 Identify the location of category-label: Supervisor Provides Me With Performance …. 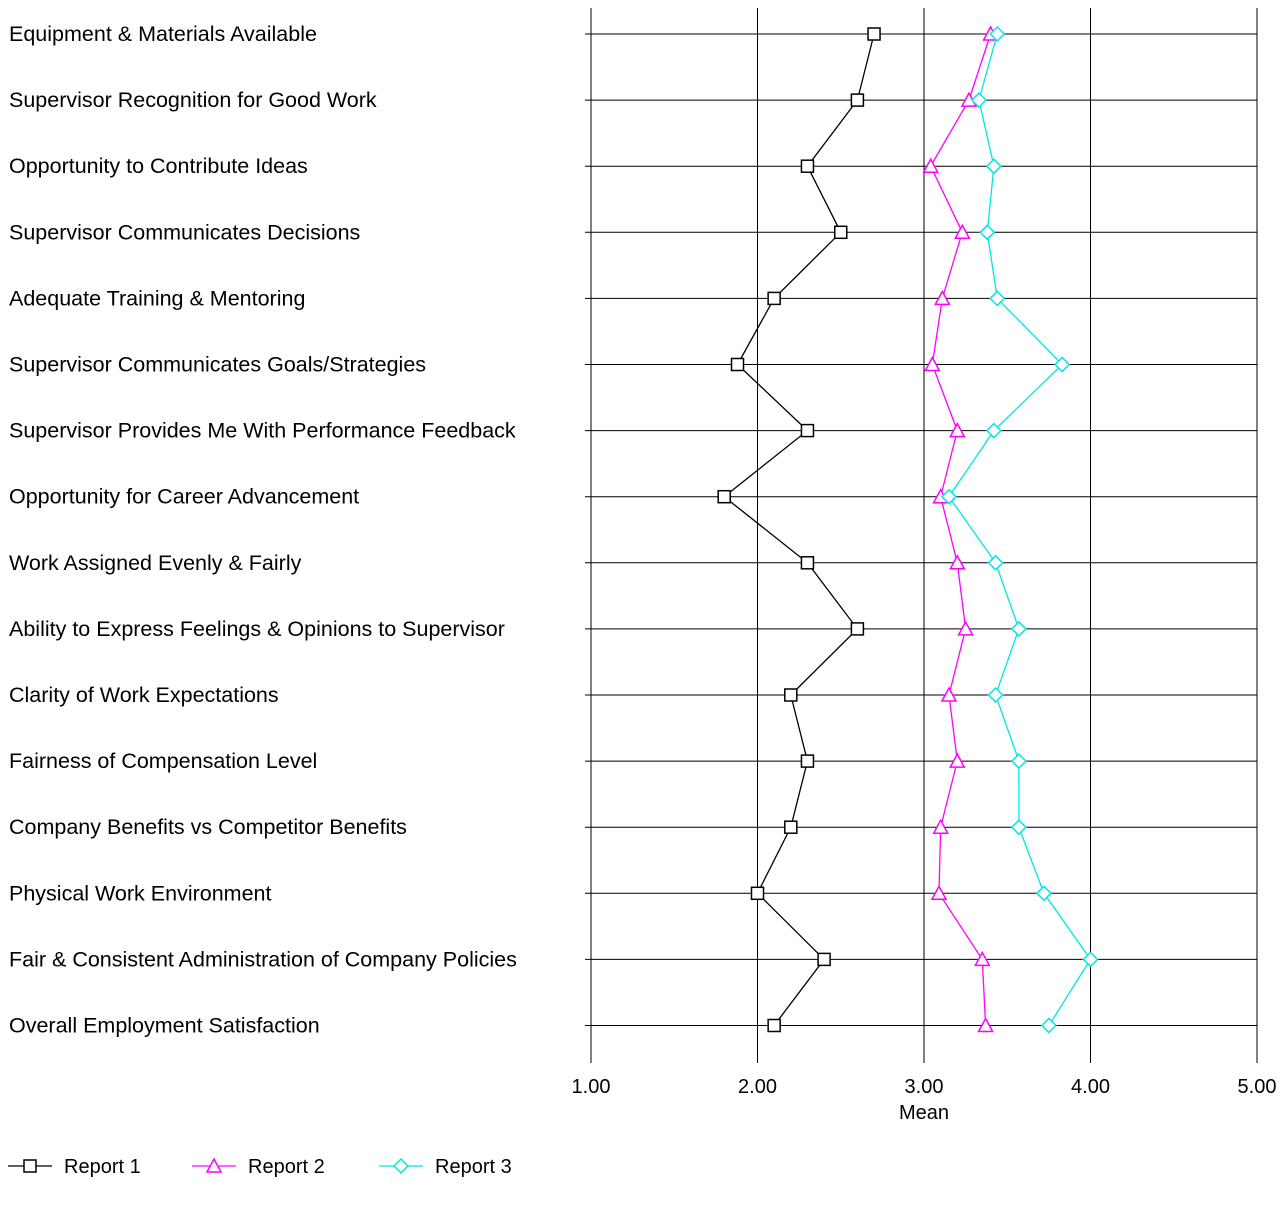
(262, 431).